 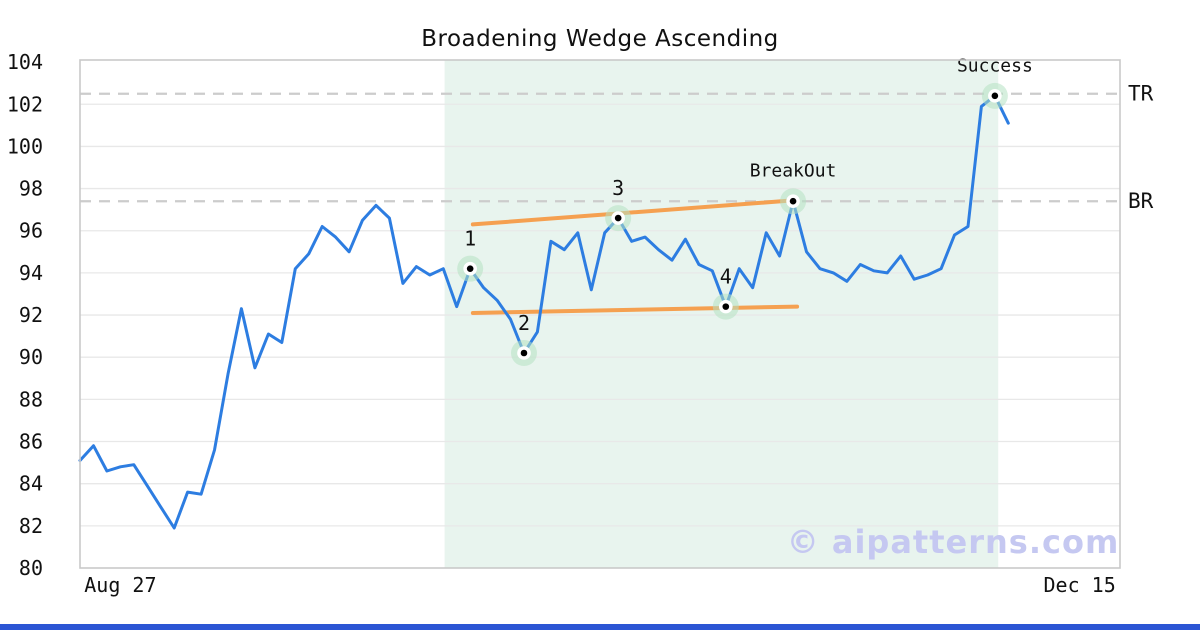 What do you see at coordinates (600, 39) in the screenshot?
I see `chart-title: Broadening Wedge Ascending` at bounding box center [600, 39].